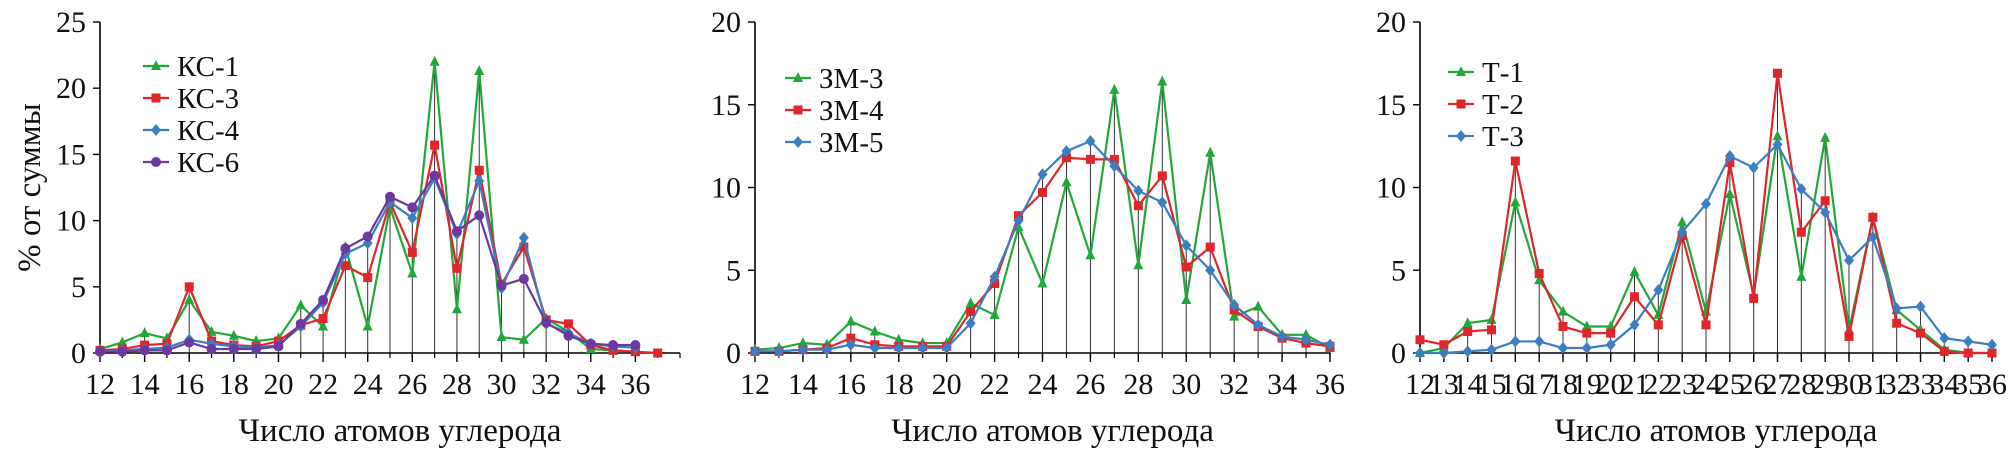 The width and height of the screenshot is (2010, 459). What do you see at coordinates (834, 111) in the screenshot?
I see `legend: ЗМ-3ЗМ-4ЗМ-5` at bounding box center [834, 111].